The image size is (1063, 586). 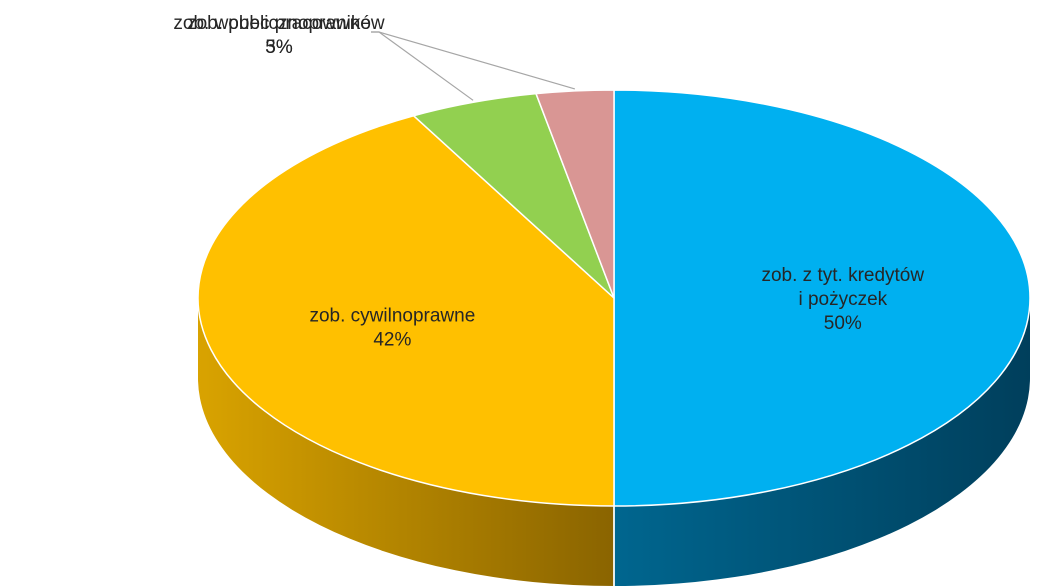 What do you see at coordinates (392, 339) in the screenshot?
I see `percent-label: 42%` at bounding box center [392, 339].